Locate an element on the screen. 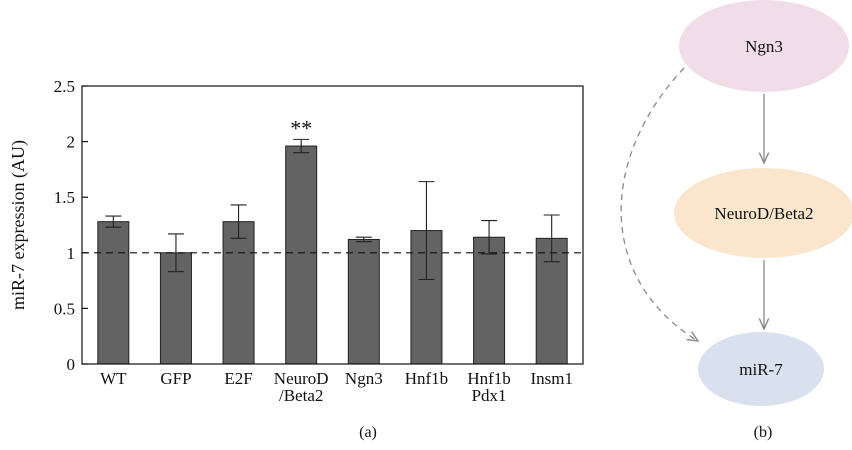  panel-label-a: (a) is located at coordinates (368, 432).